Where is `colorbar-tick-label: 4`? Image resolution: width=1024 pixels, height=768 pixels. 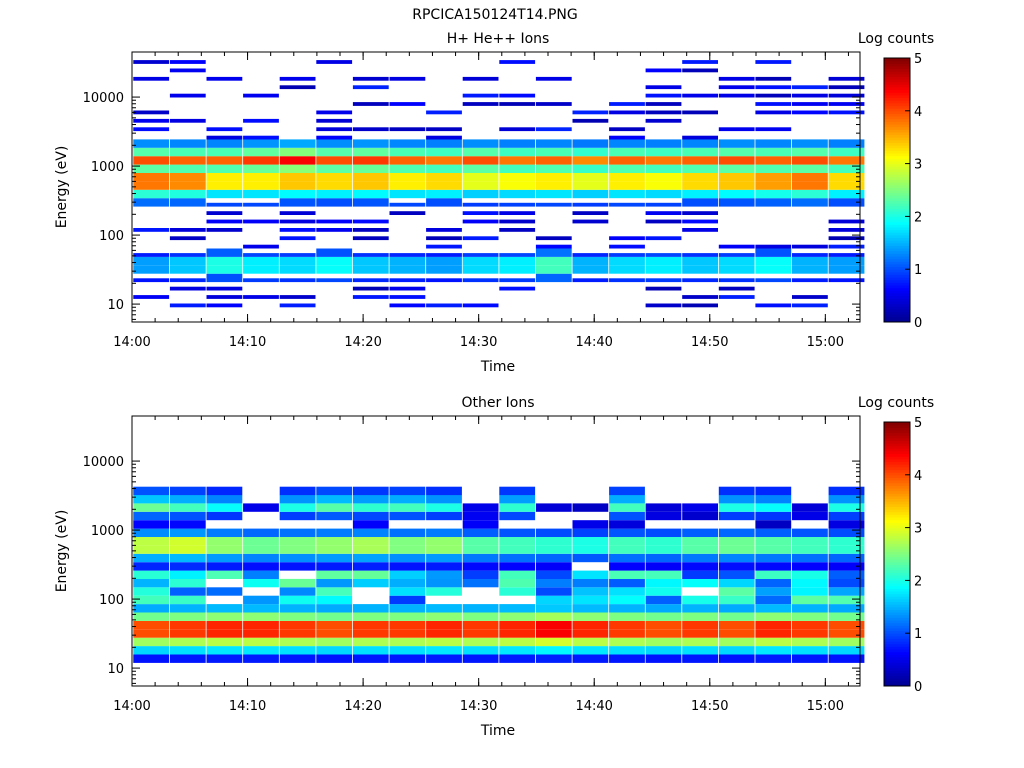 colorbar-tick-label: 4 is located at coordinates (918, 476).